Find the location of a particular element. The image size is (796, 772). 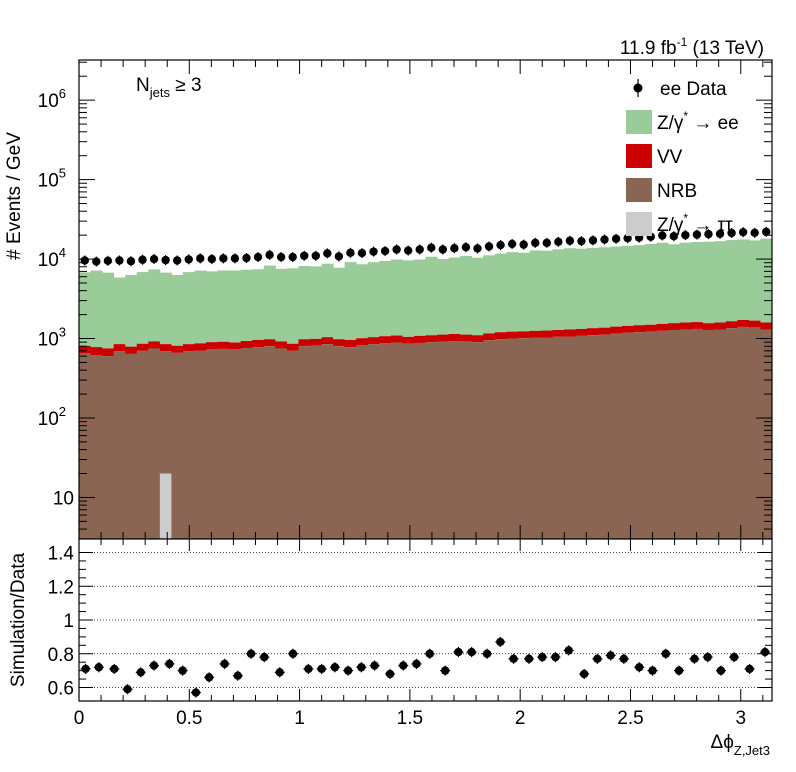

x-tick-label-1: 0.5 is located at coordinates (189, 718).